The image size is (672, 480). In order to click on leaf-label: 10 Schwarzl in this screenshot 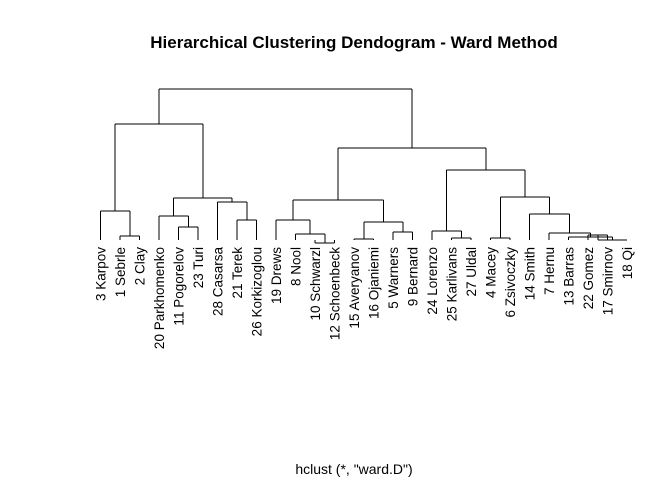, I will do `click(315, 284)`.